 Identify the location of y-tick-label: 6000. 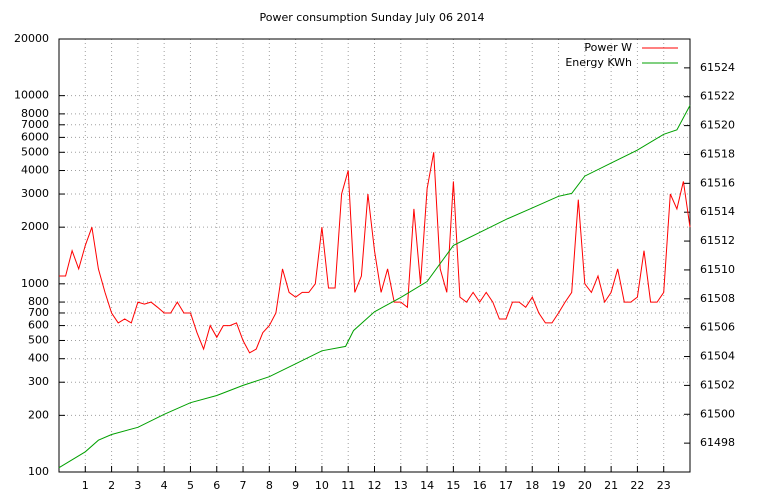
(35, 136).